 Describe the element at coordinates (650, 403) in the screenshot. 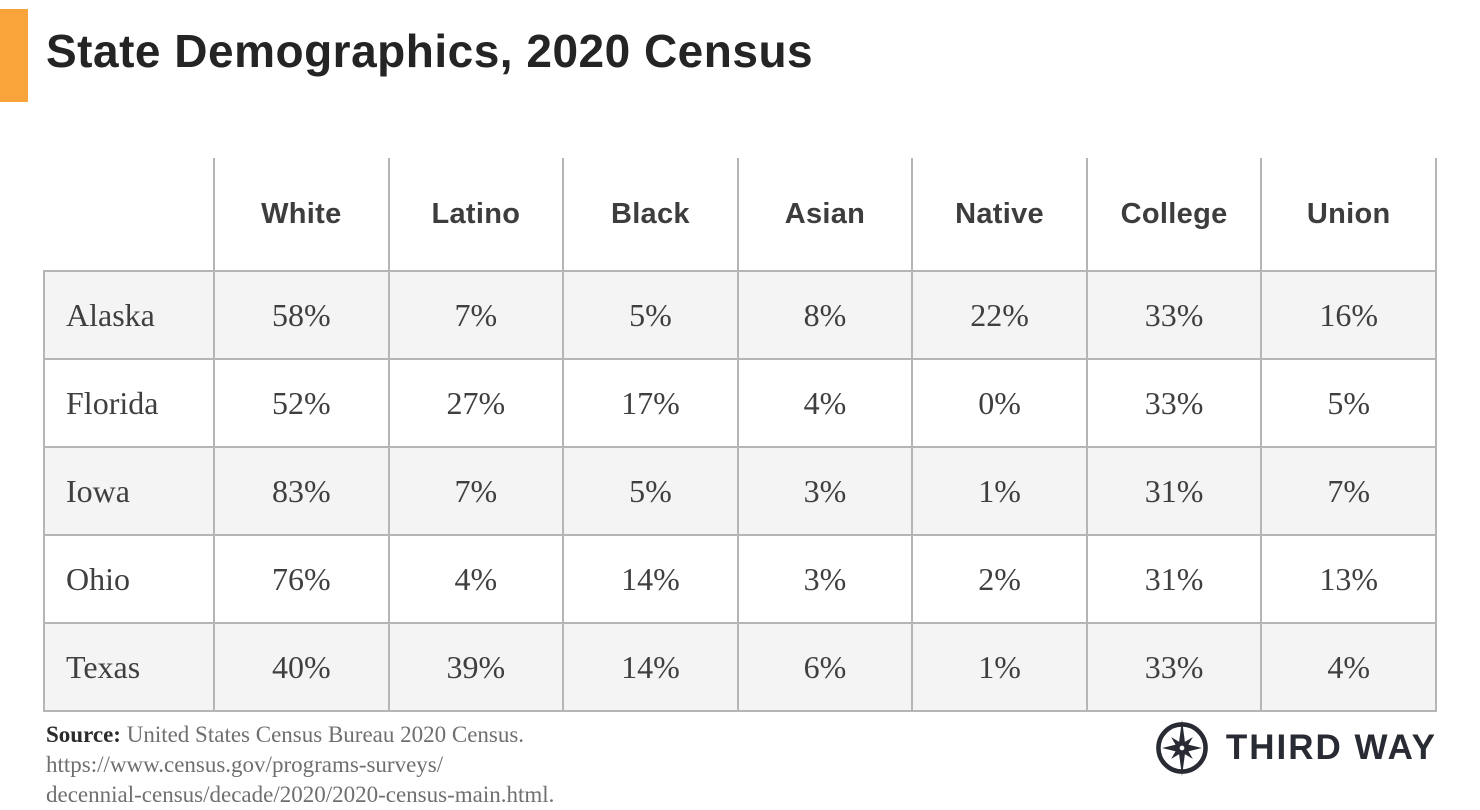

I see `value-cell: 17%` at that location.